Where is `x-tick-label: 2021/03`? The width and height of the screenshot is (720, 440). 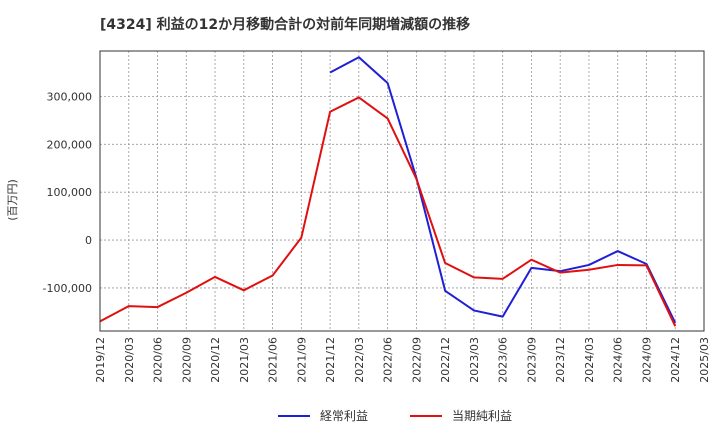 x-tick-label: 2021/03 is located at coordinates (244, 360).